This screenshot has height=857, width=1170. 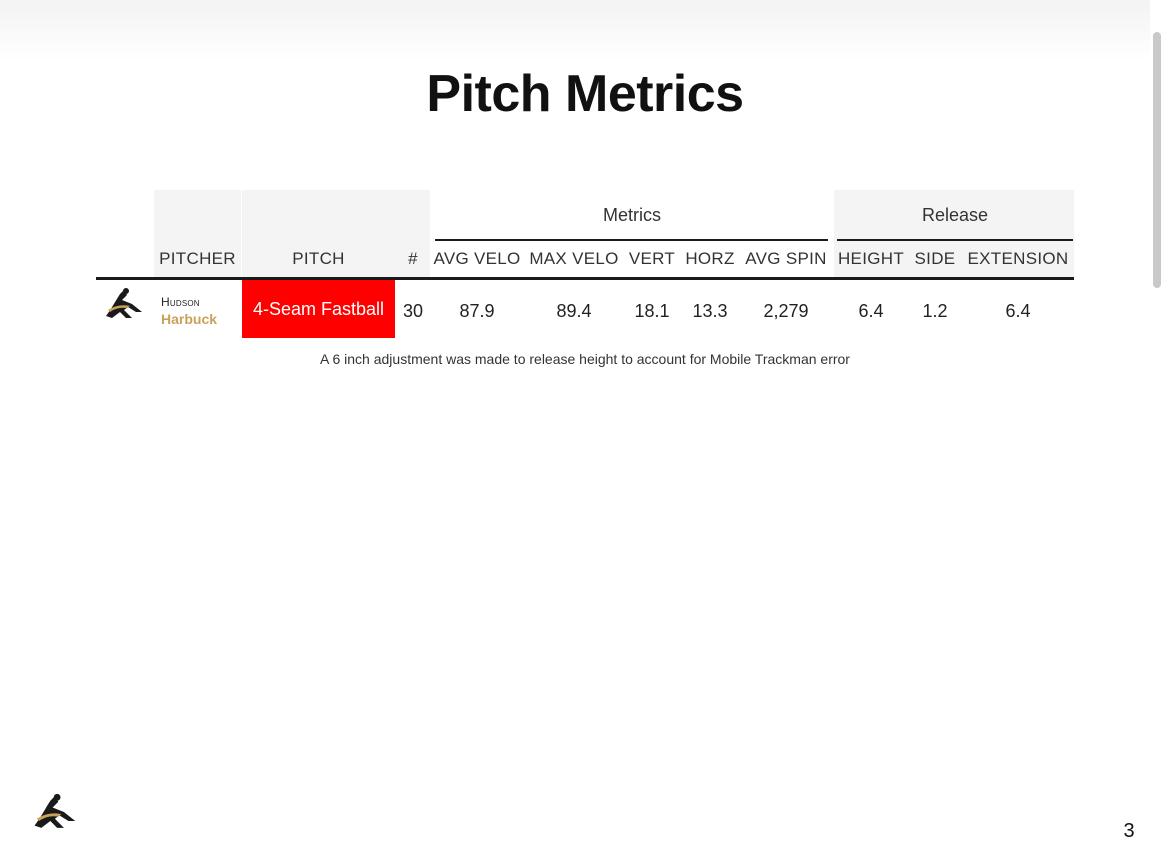 I want to click on header-shade-pitch, so click(x=336, y=234).